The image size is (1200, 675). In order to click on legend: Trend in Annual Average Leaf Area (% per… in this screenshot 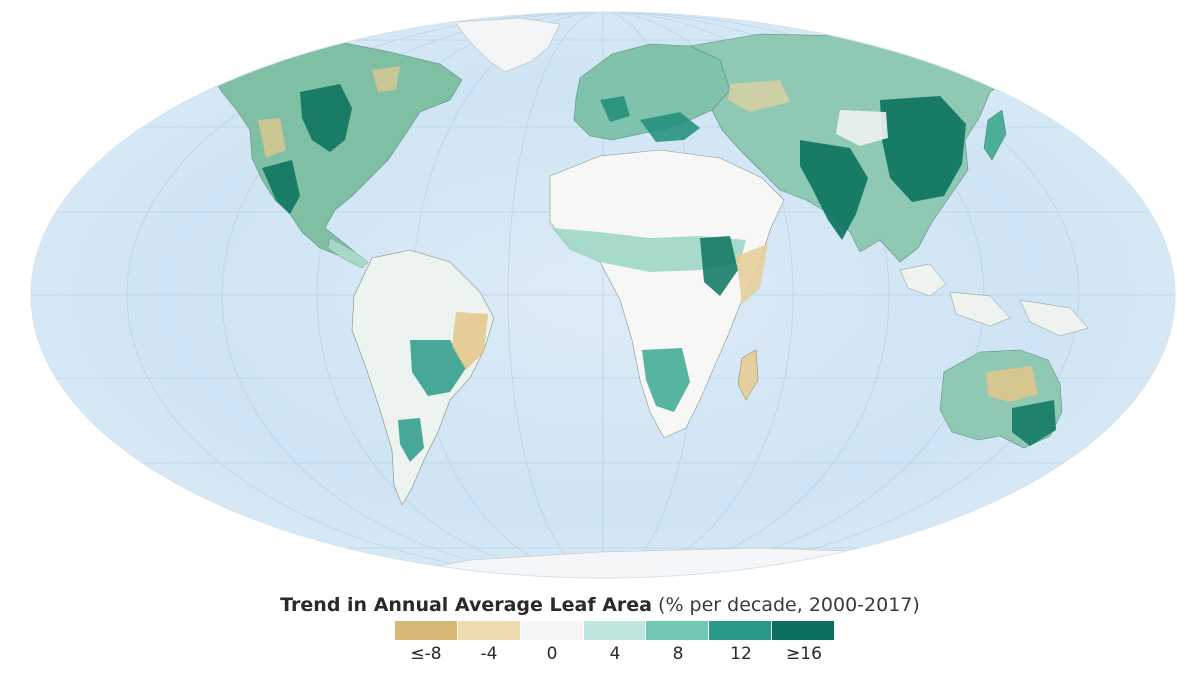, I will do `click(600, 631)`.